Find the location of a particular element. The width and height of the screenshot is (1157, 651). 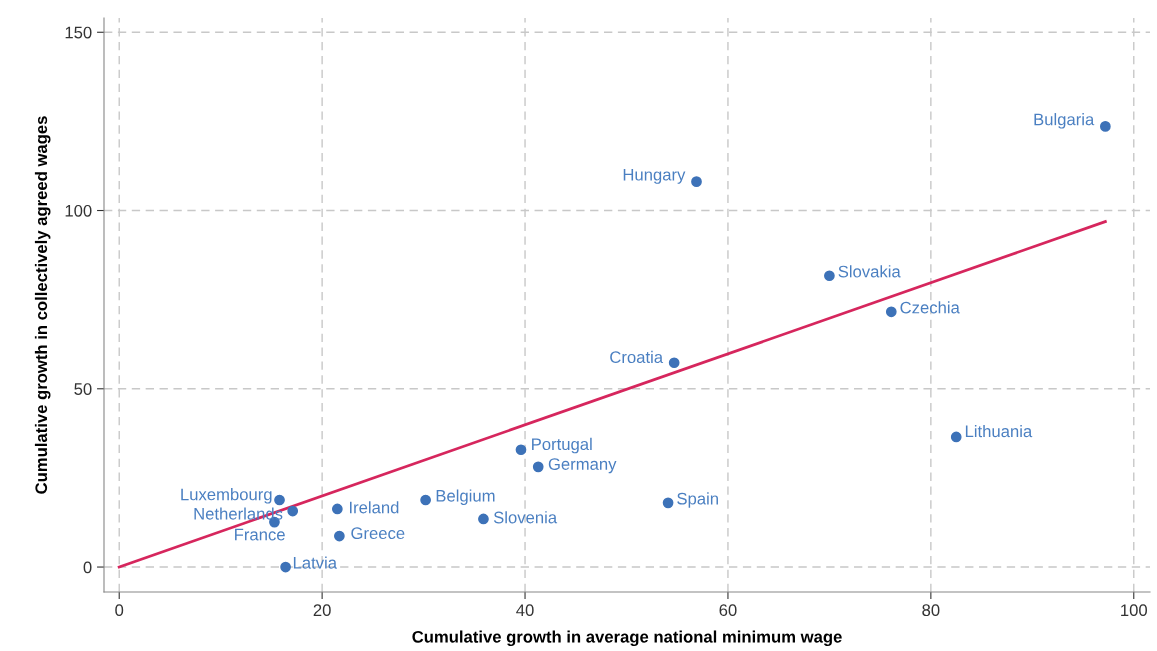

y-tick-label: 50 is located at coordinates (83, 389).